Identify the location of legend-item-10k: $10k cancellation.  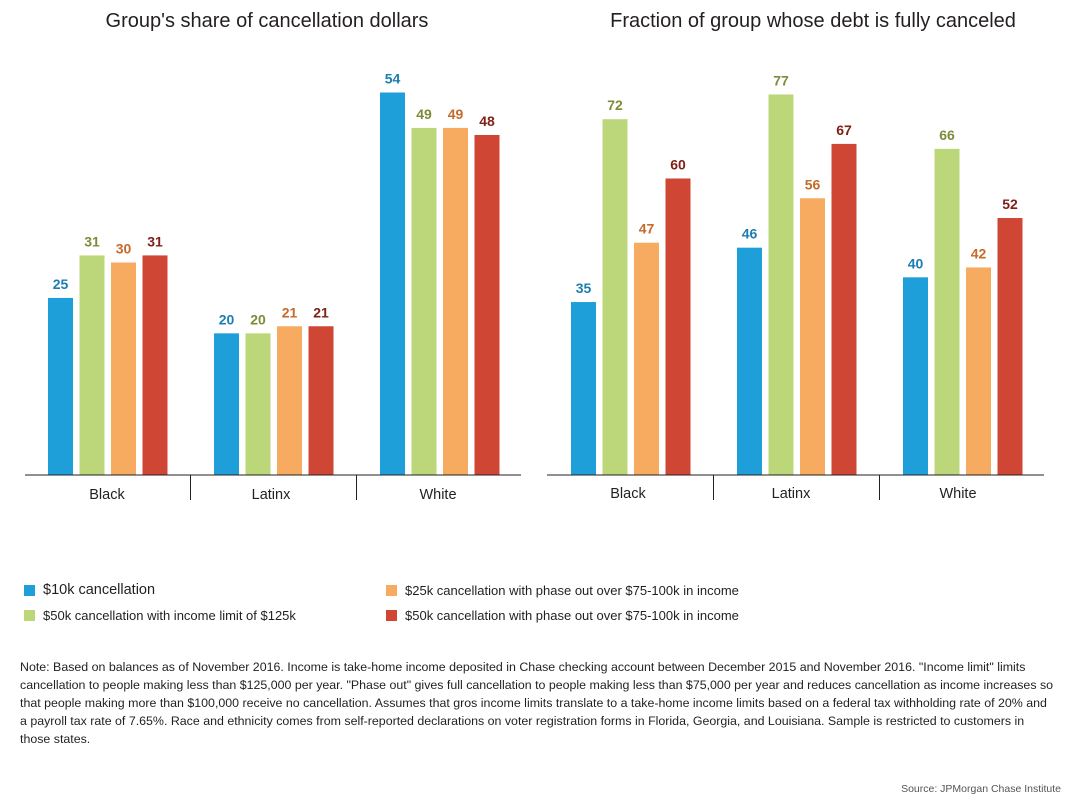
(89, 590).